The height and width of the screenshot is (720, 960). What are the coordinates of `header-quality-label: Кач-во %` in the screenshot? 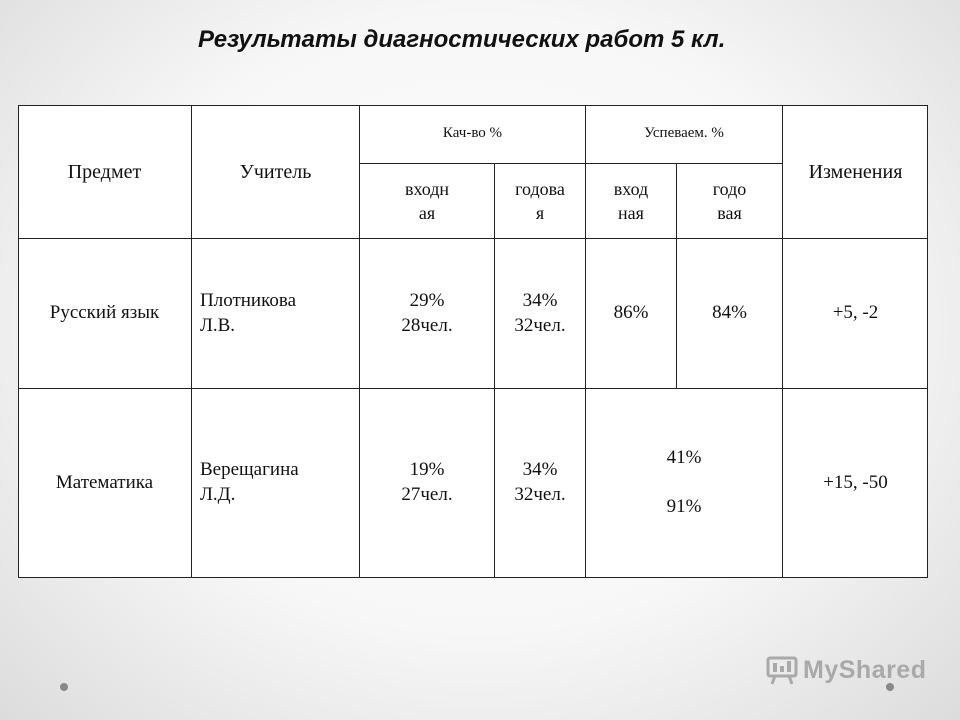 It's located at (472, 133).